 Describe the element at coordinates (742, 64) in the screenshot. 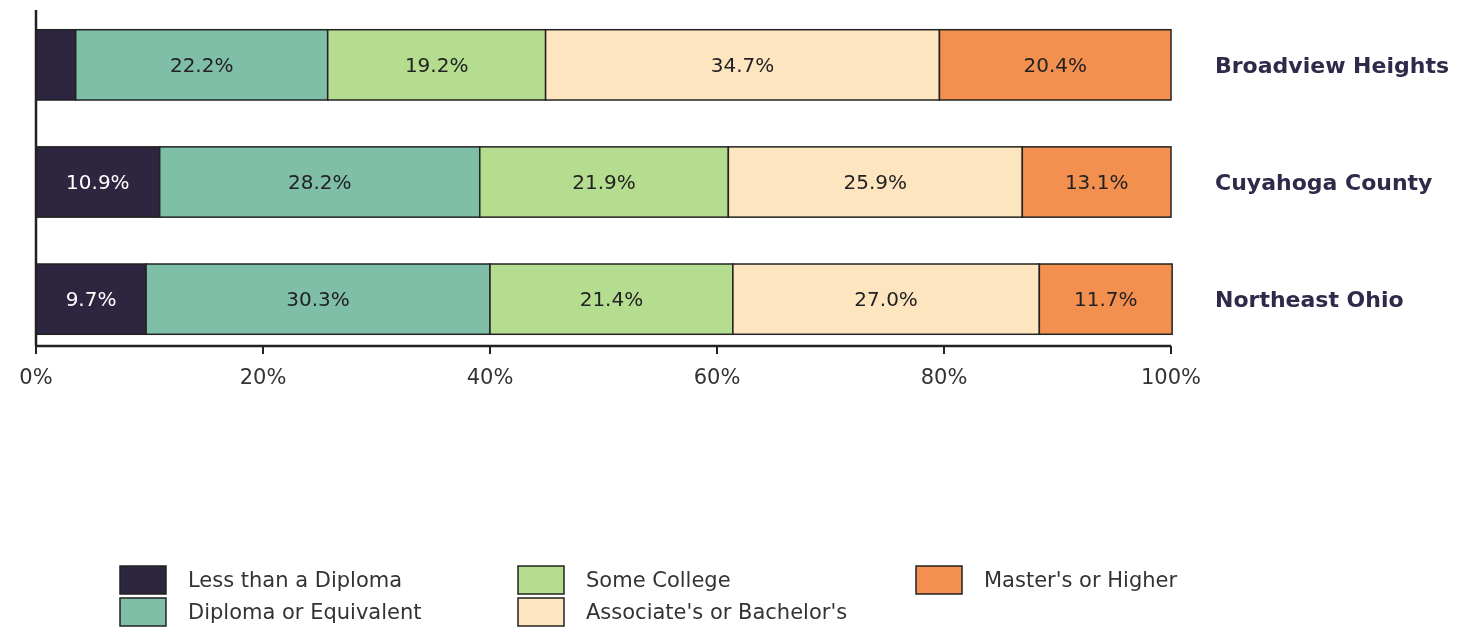

I see `data-label: 34.7%` at that location.